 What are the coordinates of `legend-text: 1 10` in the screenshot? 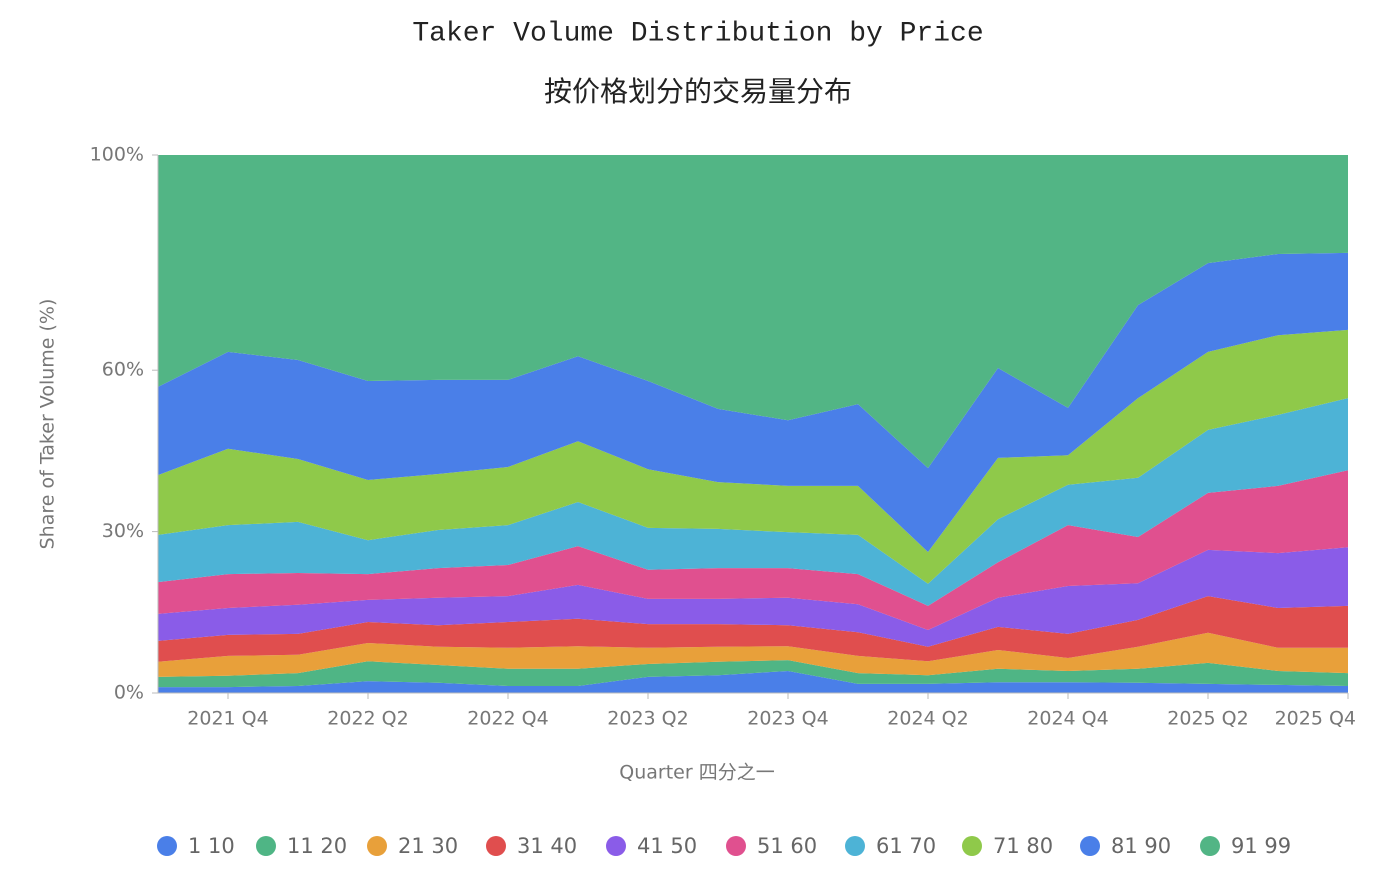 It's located at (211, 846).